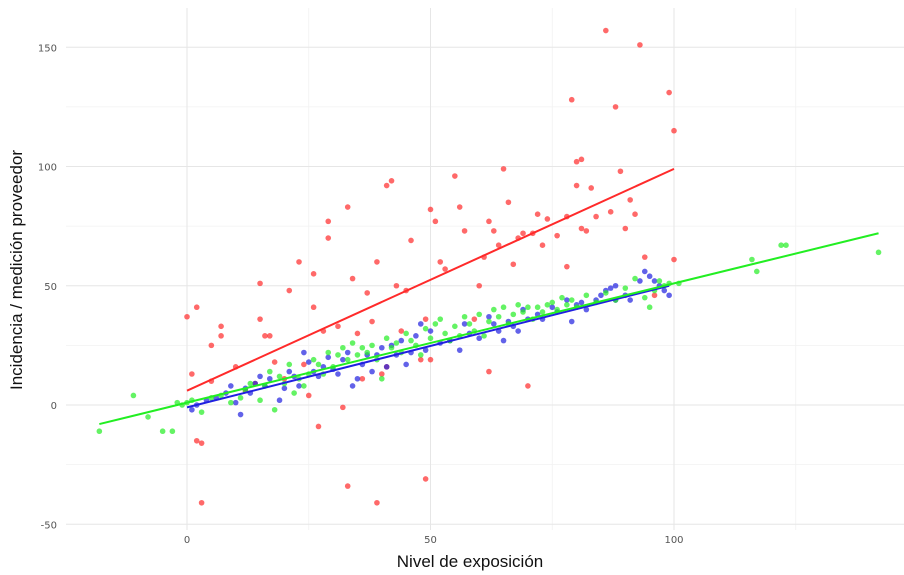 Image resolution: width=904 pixels, height=575 pixels. I want to click on y-tick-label: 0, so click(54, 406).